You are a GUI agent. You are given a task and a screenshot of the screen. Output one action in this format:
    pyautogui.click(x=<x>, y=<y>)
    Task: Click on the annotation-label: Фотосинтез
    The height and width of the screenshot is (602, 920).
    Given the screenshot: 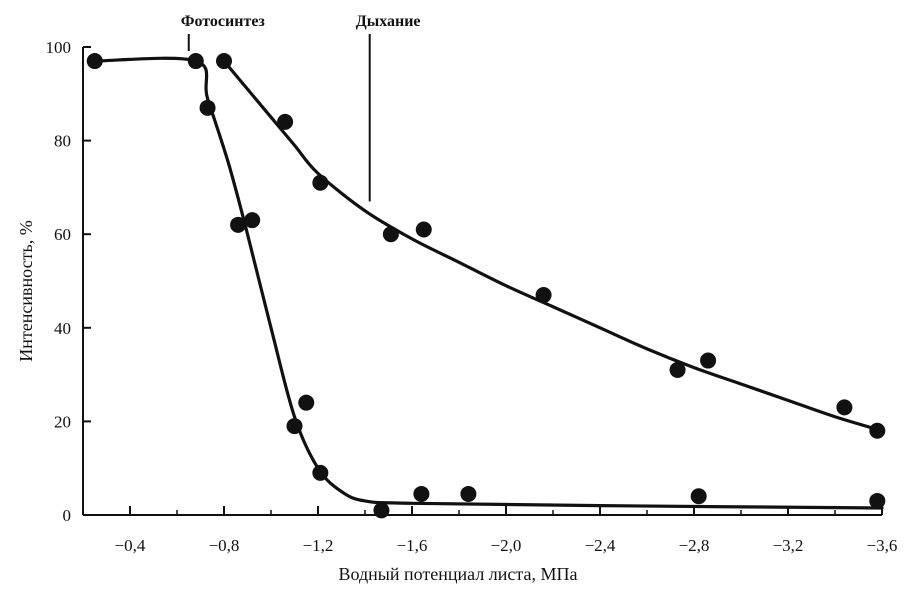 What is the action you would take?
    pyautogui.click(x=223, y=21)
    